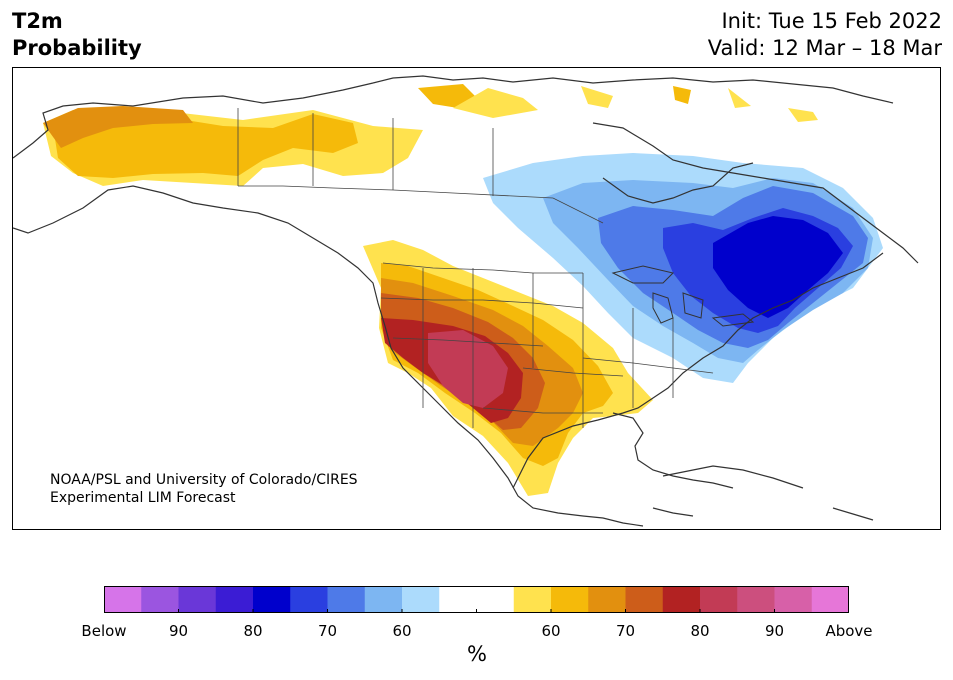 The width and height of the screenshot is (953, 680). Describe the element at coordinates (143, 498) in the screenshot. I see `credit-line-2: Experimental LIM Forecast` at that location.